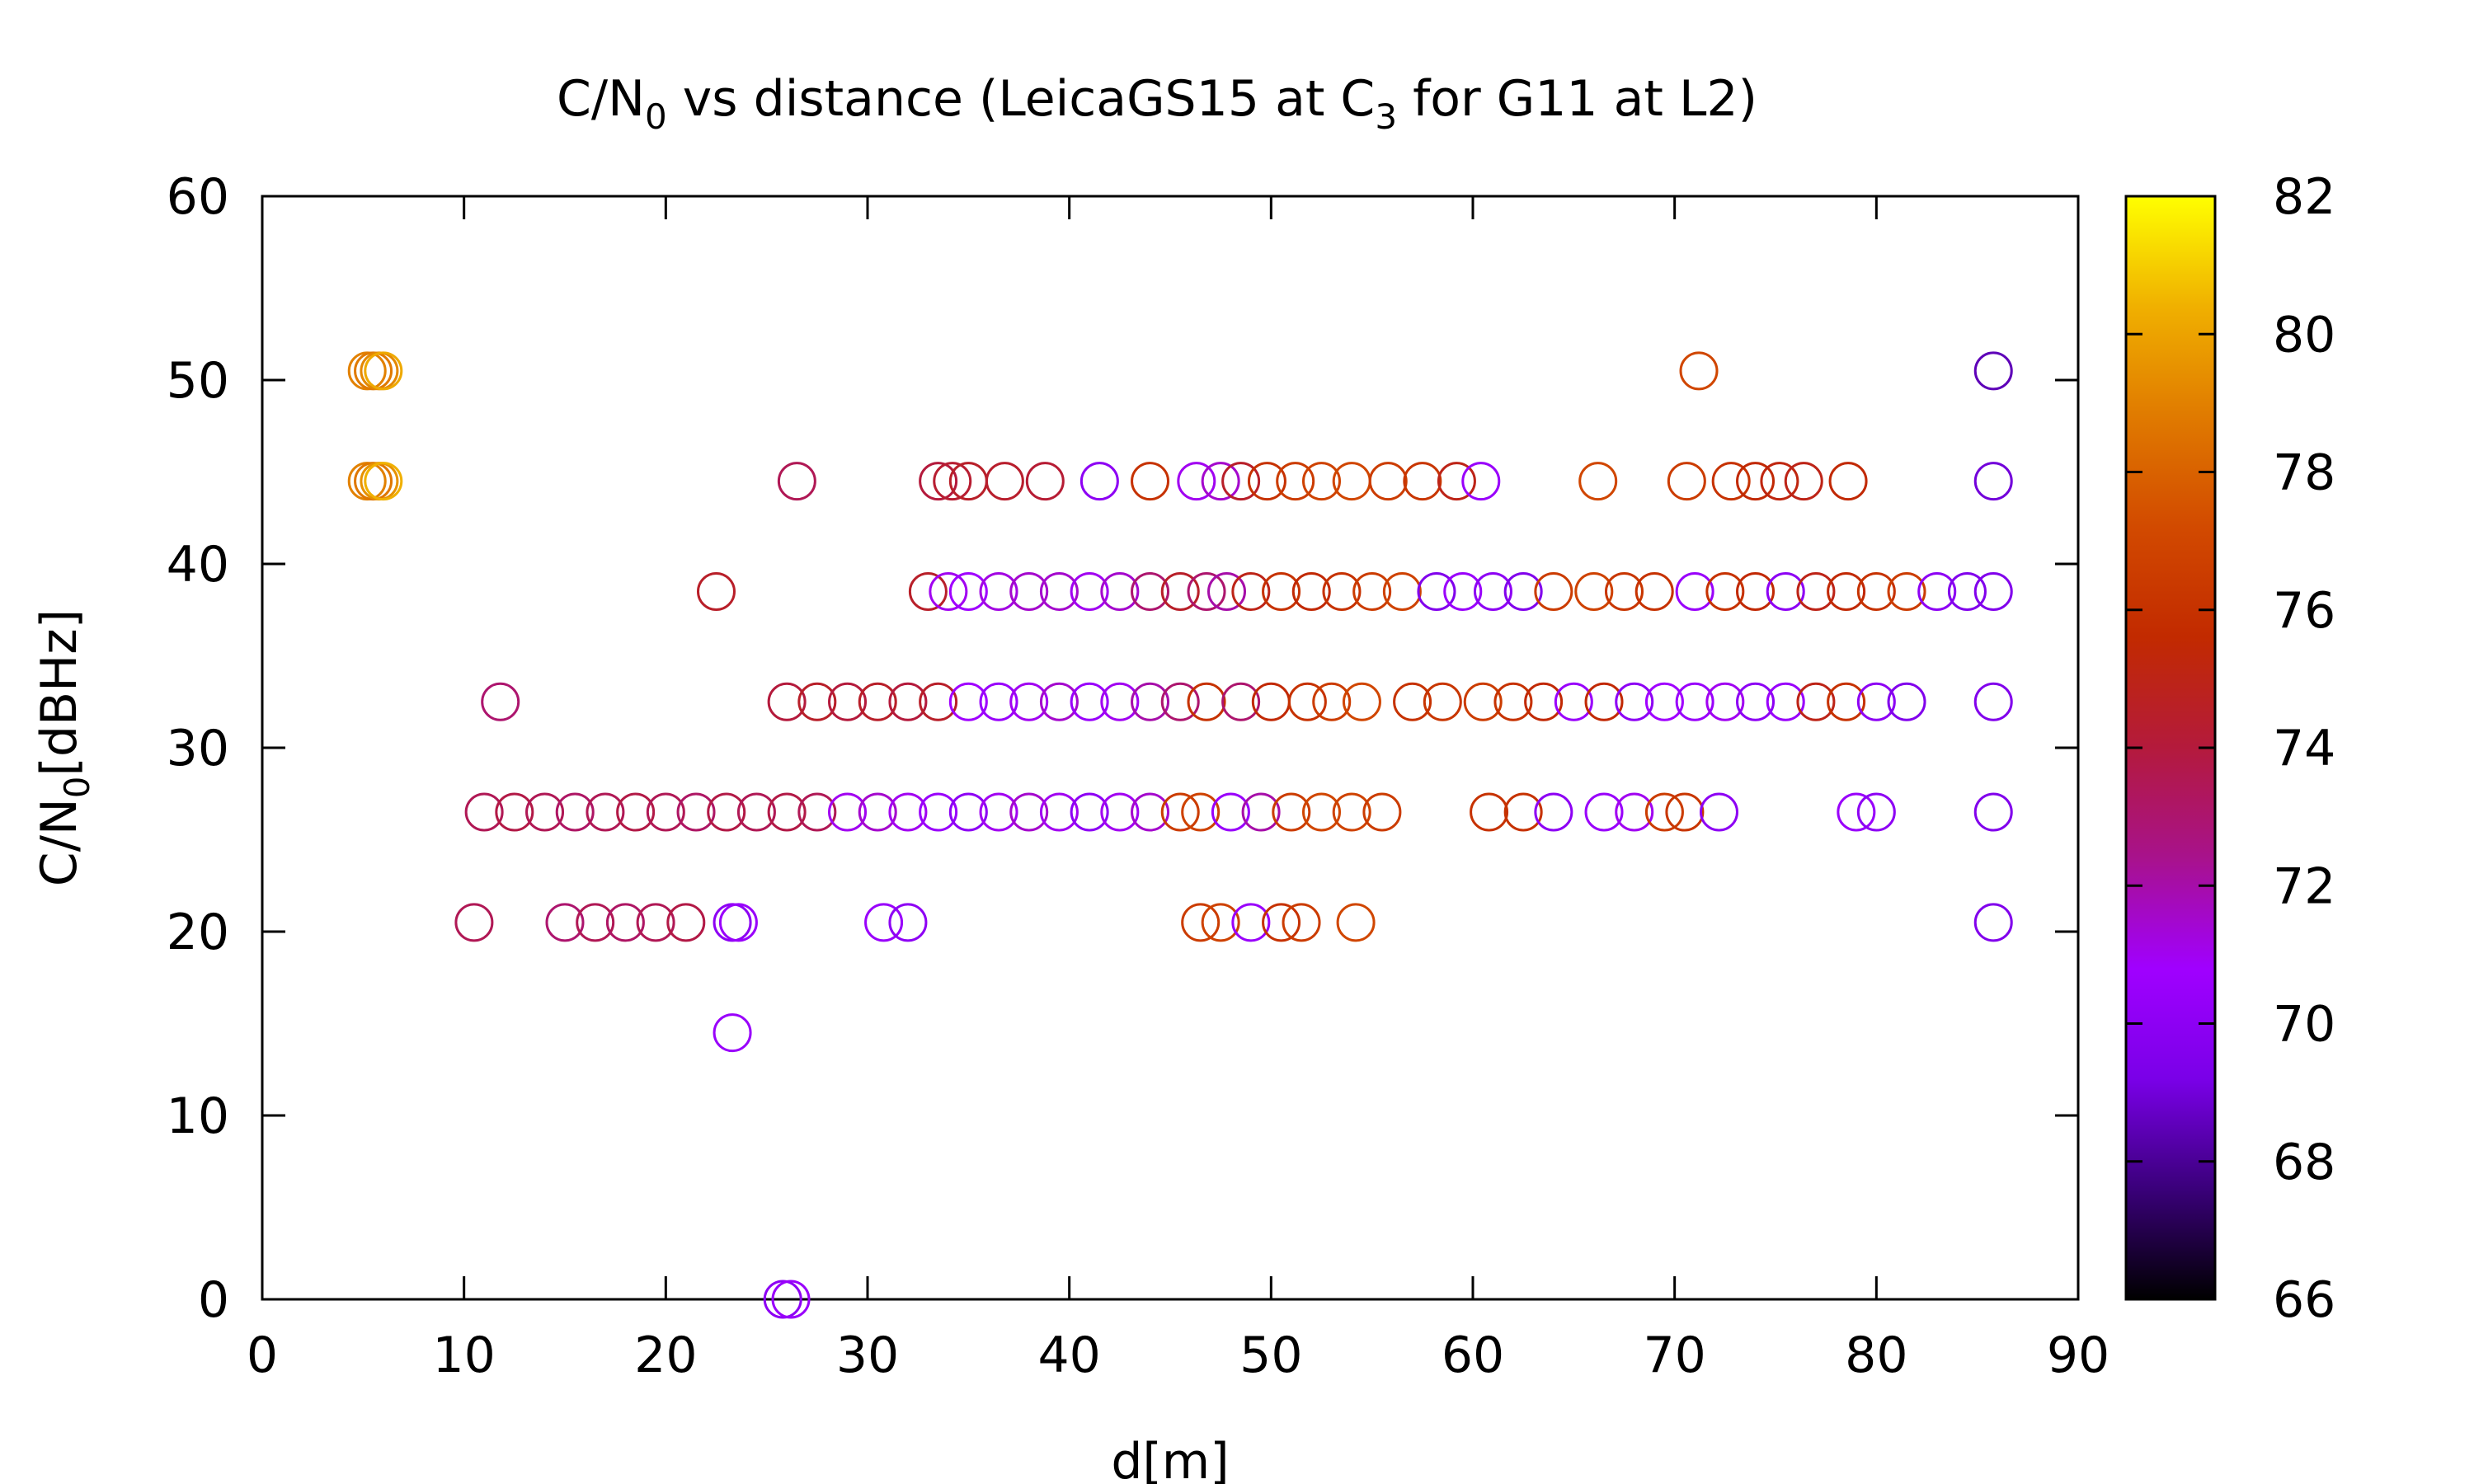 The width and height of the screenshot is (2474, 1484). I want to click on x-tick-label: 0, so click(262, 1355).